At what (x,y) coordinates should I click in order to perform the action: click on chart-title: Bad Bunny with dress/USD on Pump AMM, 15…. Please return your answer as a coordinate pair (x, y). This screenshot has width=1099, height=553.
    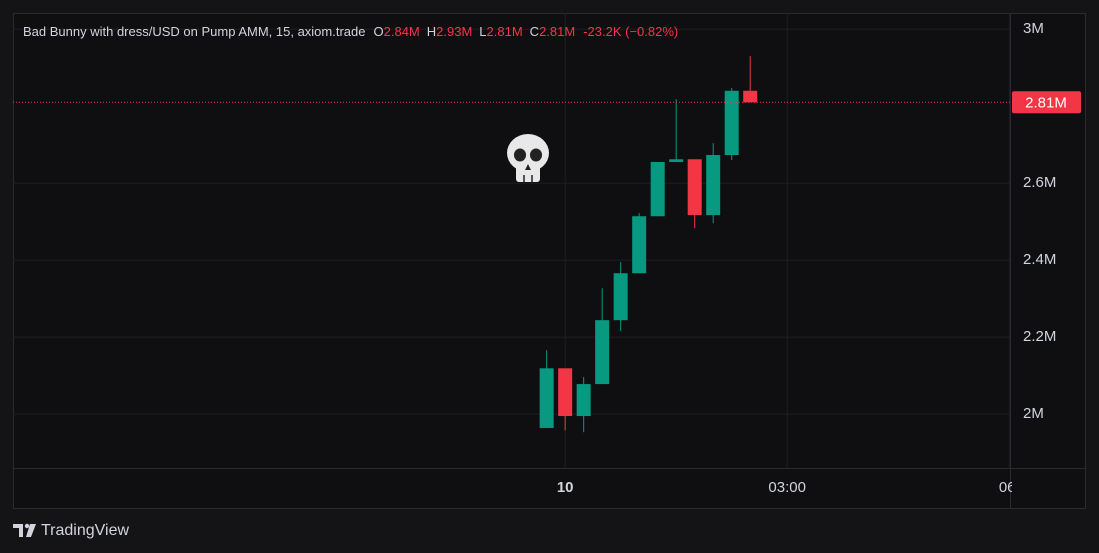
    Looking at the image, I should click on (194, 31).